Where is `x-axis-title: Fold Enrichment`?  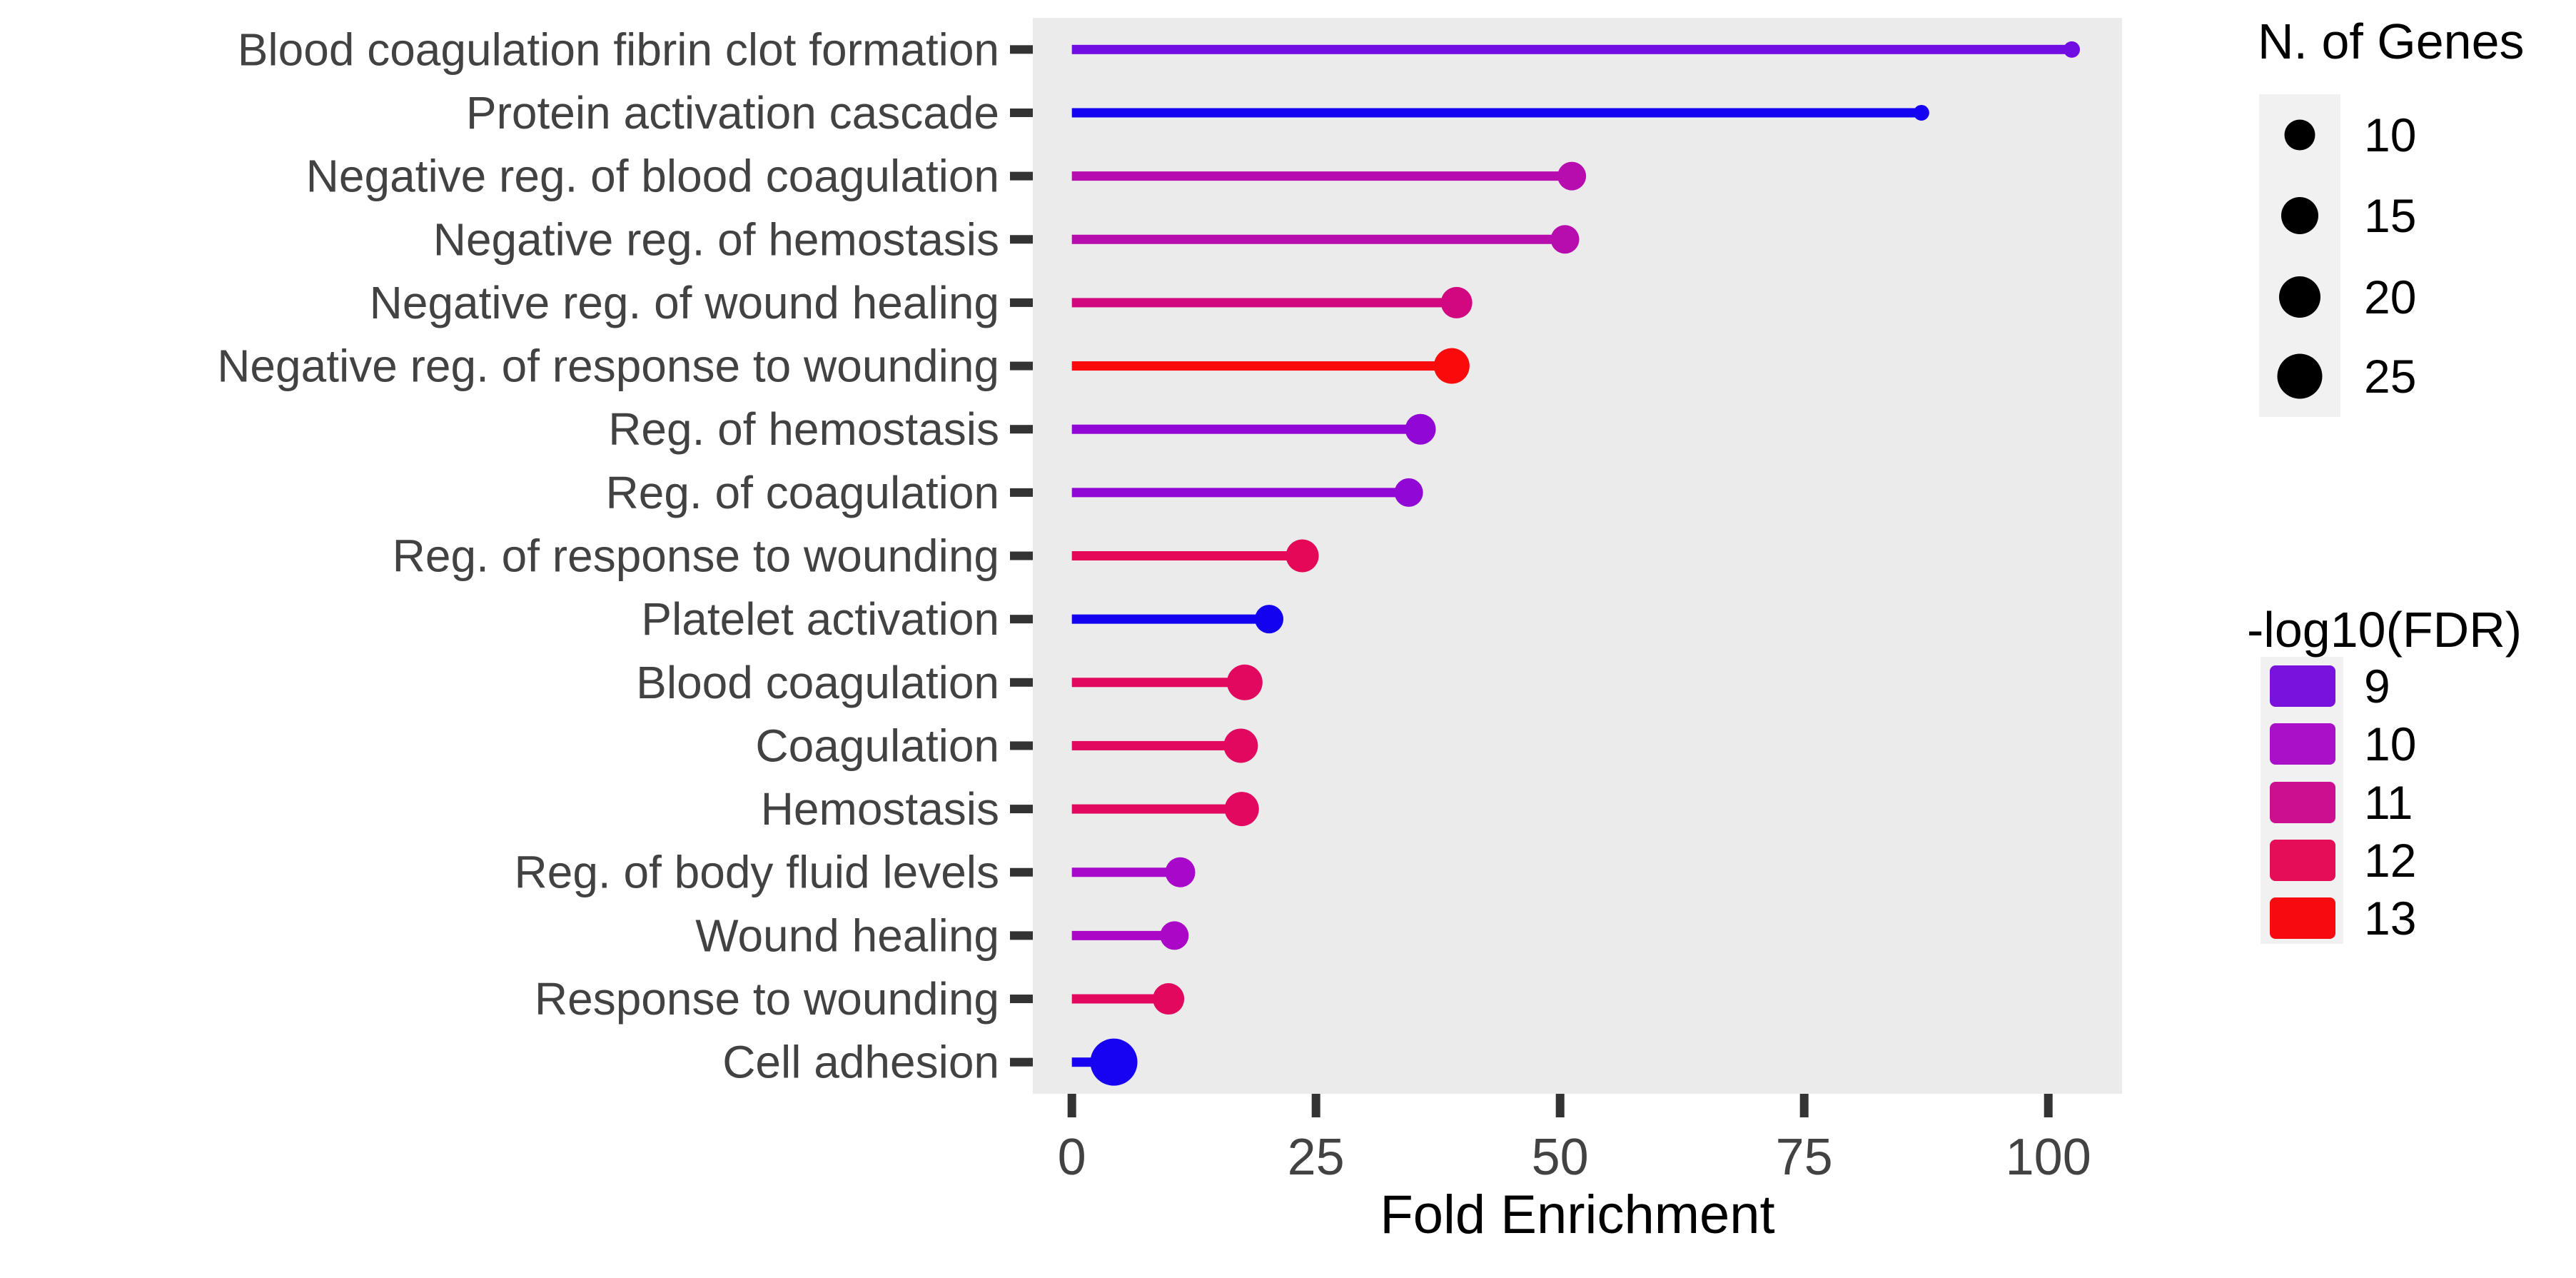
x-axis-title: Fold Enrichment is located at coordinates (1577, 1214).